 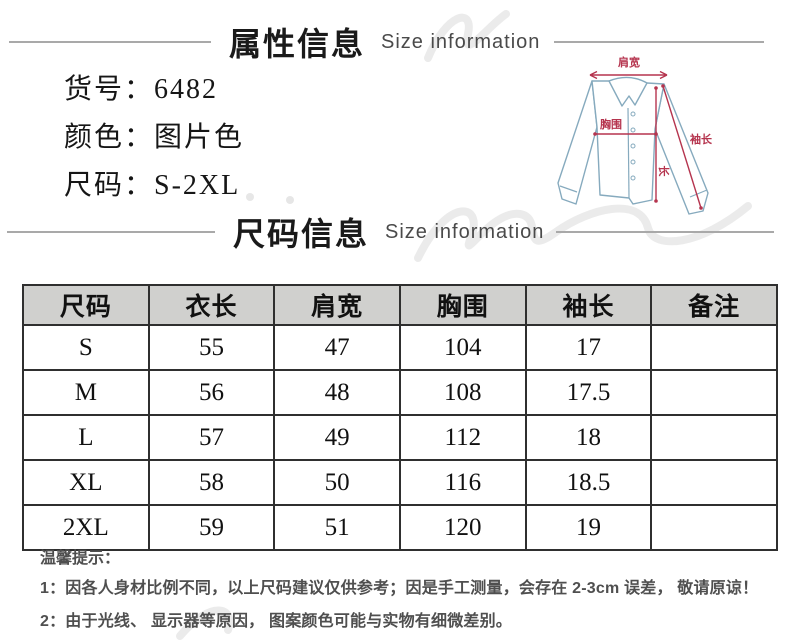 I want to click on table-row: L 57 49 112 18, so click(x=400, y=437).